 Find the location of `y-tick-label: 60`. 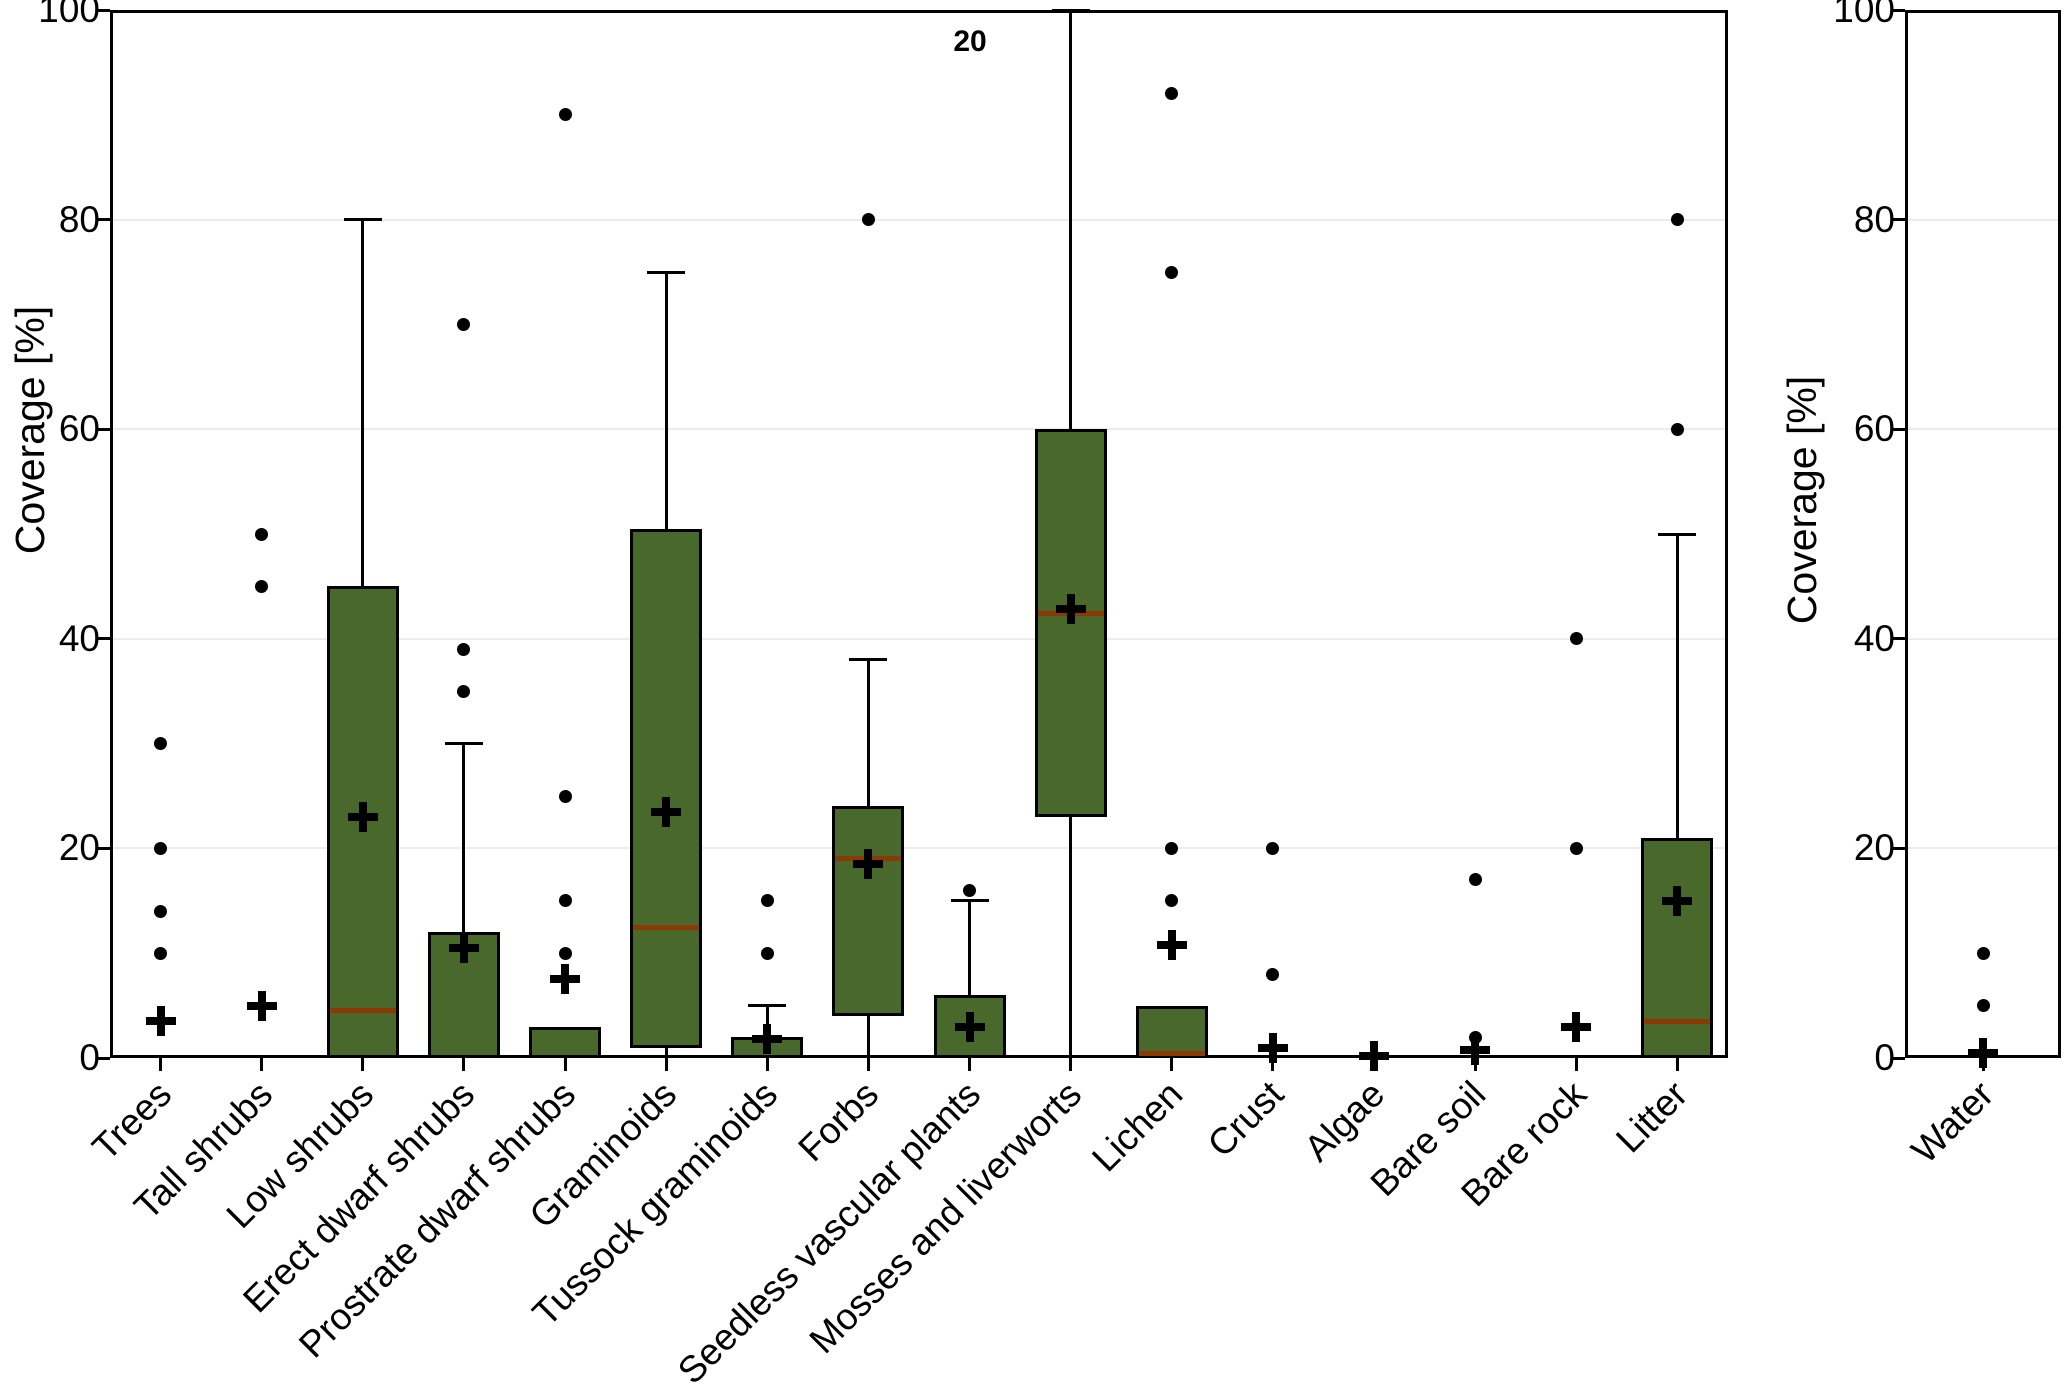

y-tick-label: 60 is located at coordinates (1874, 429).